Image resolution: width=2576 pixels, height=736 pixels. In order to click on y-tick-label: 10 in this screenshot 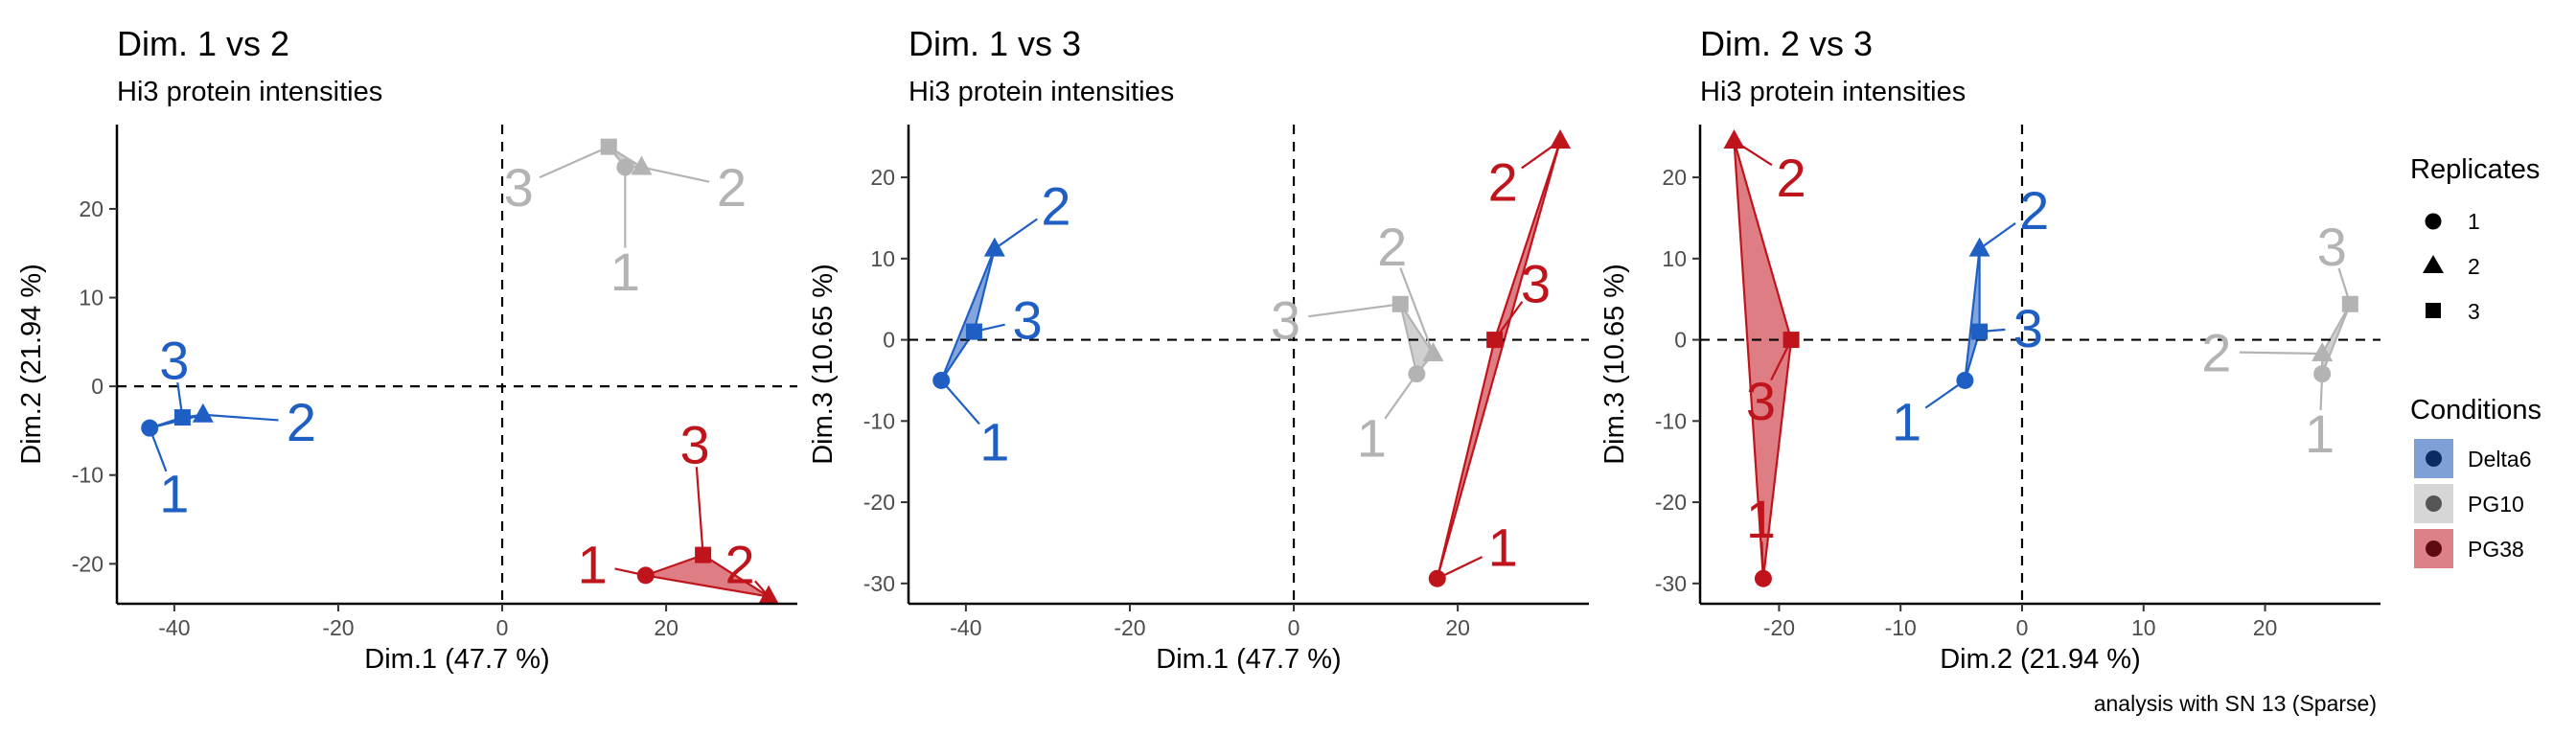, I will do `click(91, 298)`.